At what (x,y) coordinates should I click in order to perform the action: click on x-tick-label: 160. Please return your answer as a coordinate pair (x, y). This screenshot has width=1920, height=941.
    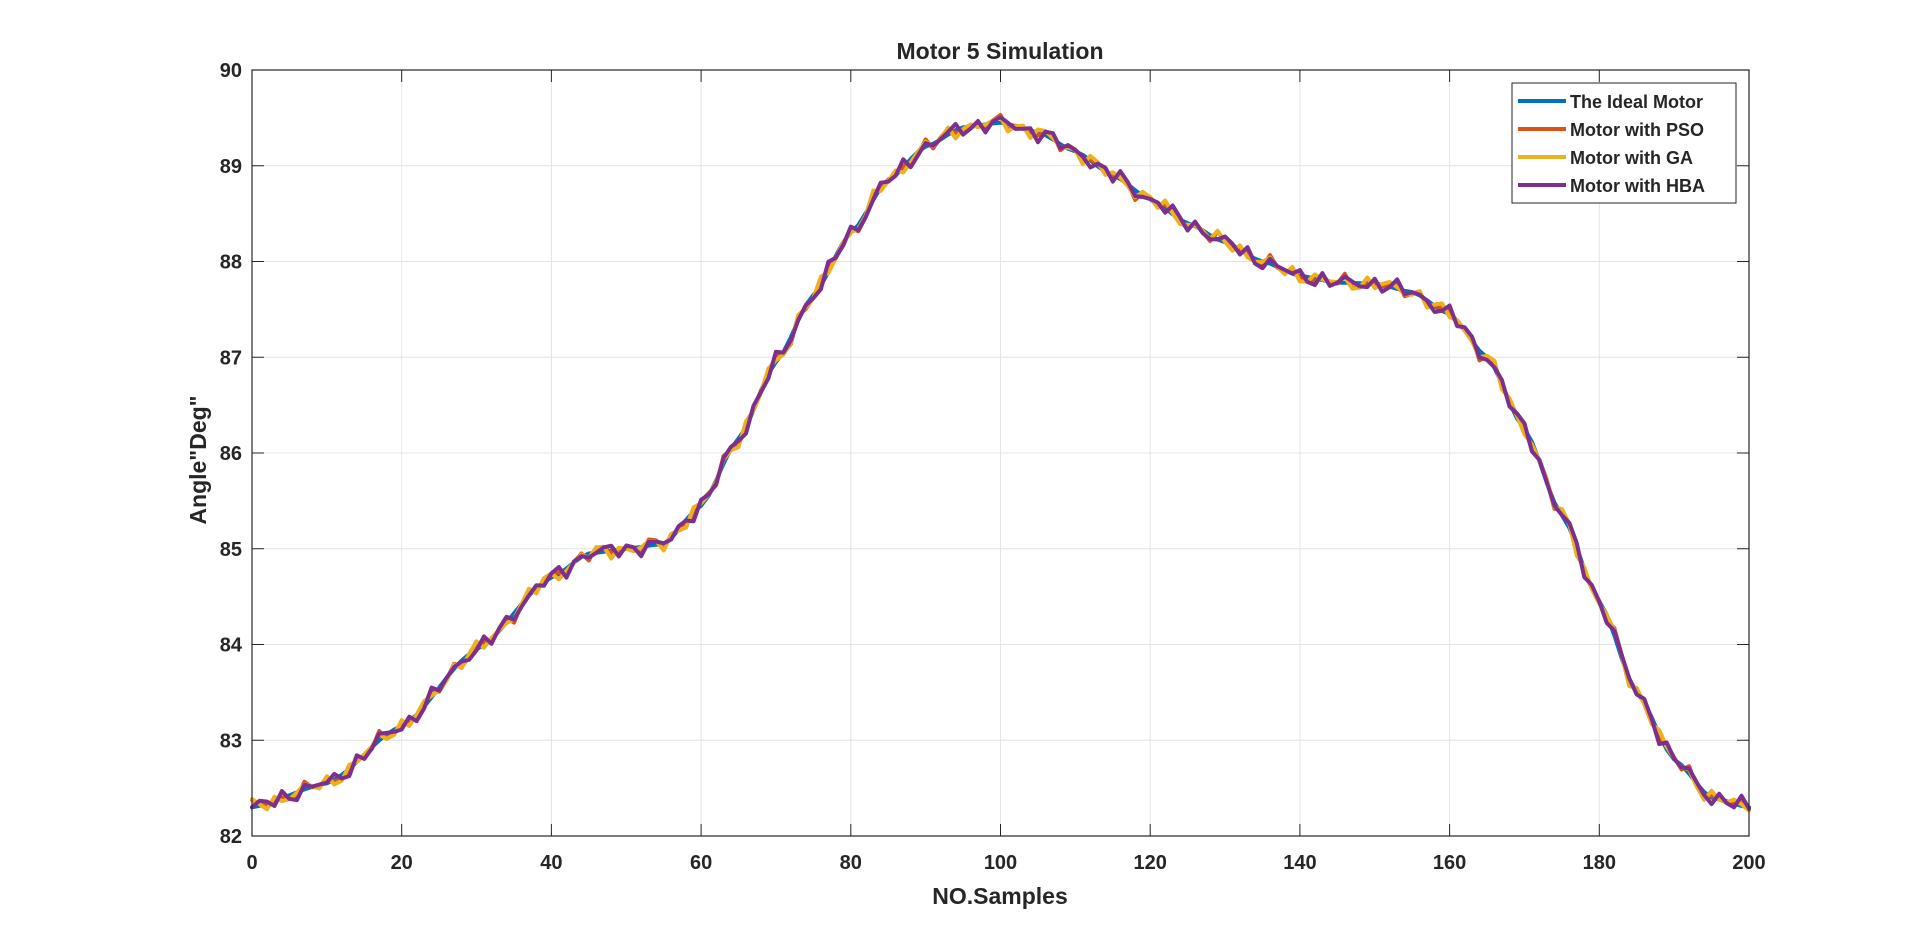
    Looking at the image, I should click on (1449, 863).